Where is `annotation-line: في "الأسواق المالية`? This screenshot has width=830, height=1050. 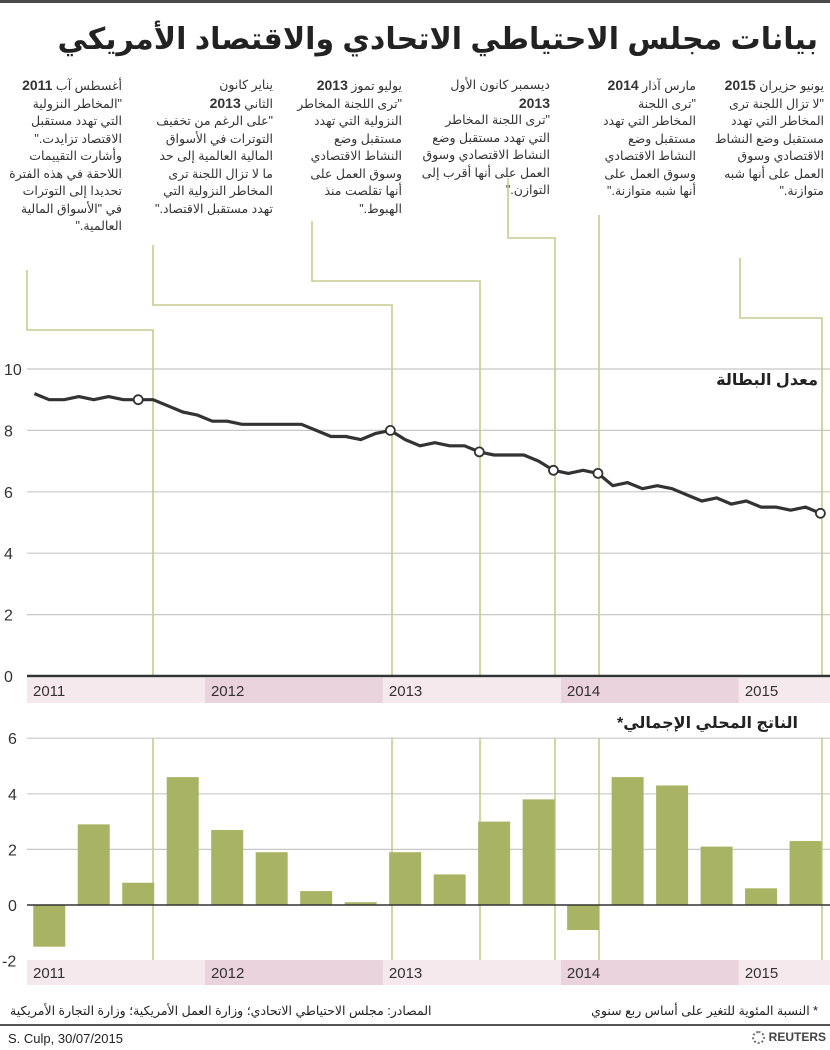
annotation-line: في "الأسواق المالية is located at coordinates (71, 208).